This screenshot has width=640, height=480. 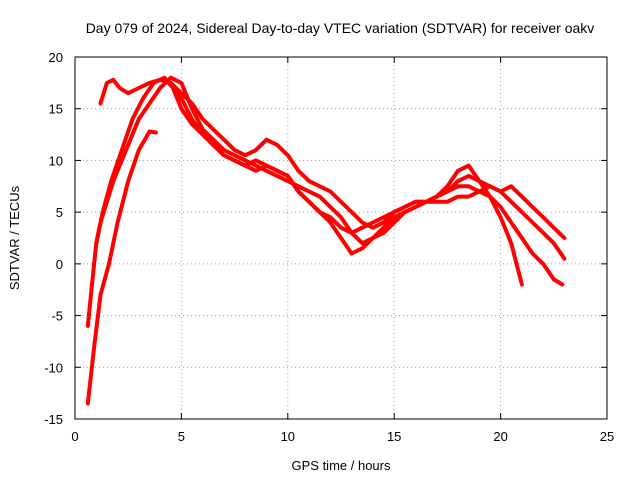 What do you see at coordinates (57, 316) in the screenshot?
I see `y-tick-label: -5` at bounding box center [57, 316].